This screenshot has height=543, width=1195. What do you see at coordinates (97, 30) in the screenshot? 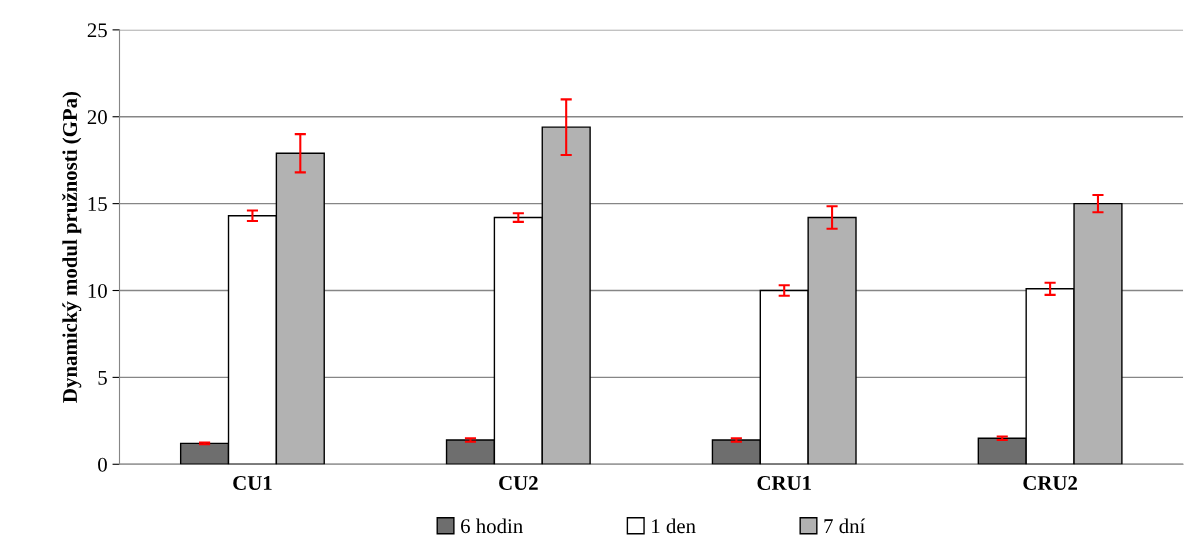
I see `y-tick-label: 25` at bounding box center [97, 30].